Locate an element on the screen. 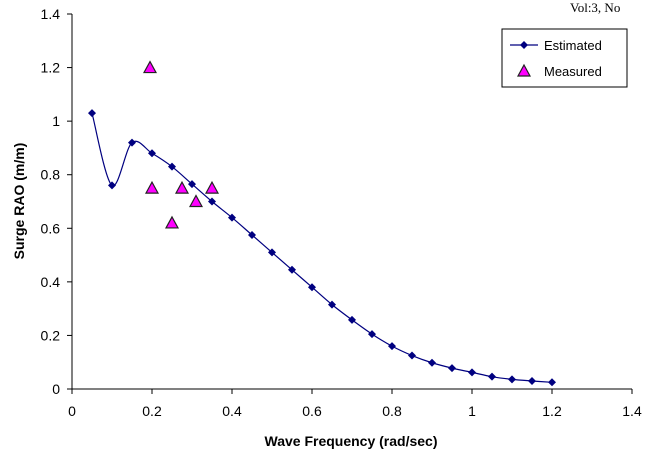  y-tick-label: 0.2 is located at coordinates (51, 335).